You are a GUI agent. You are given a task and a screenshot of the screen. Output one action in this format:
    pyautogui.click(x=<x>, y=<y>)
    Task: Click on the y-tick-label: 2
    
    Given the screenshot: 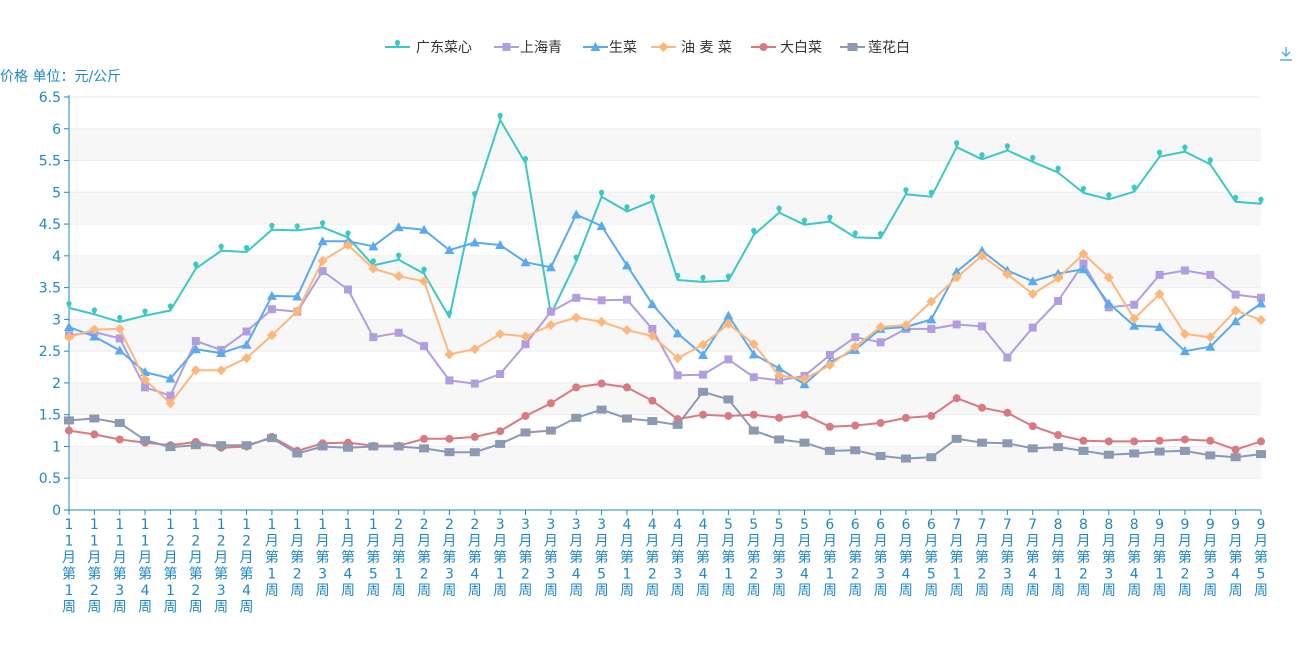 What is the action you would take?
    pyautogui.click(x=56, y=384)
    